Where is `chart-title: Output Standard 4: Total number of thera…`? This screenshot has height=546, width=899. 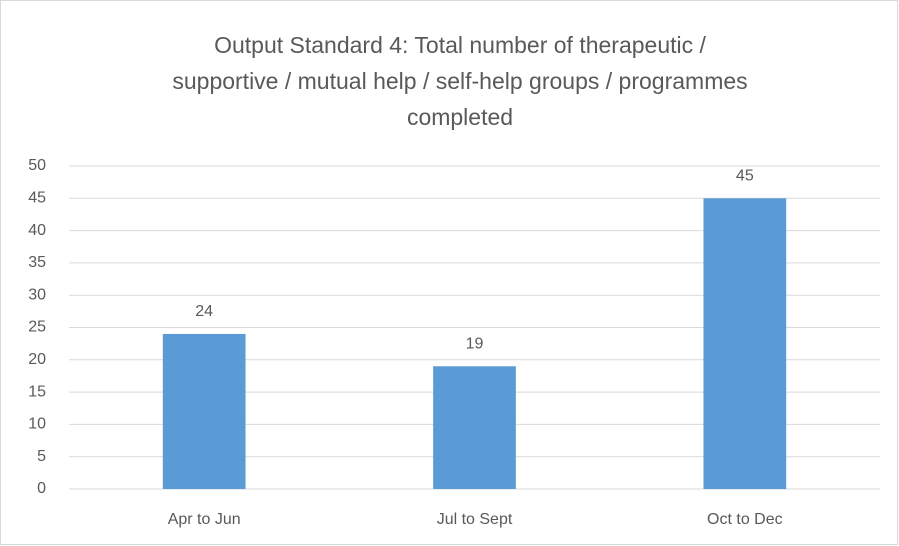 chart-title: Output Standard 4: Total number of thera… is located at coordinates (460, 45).